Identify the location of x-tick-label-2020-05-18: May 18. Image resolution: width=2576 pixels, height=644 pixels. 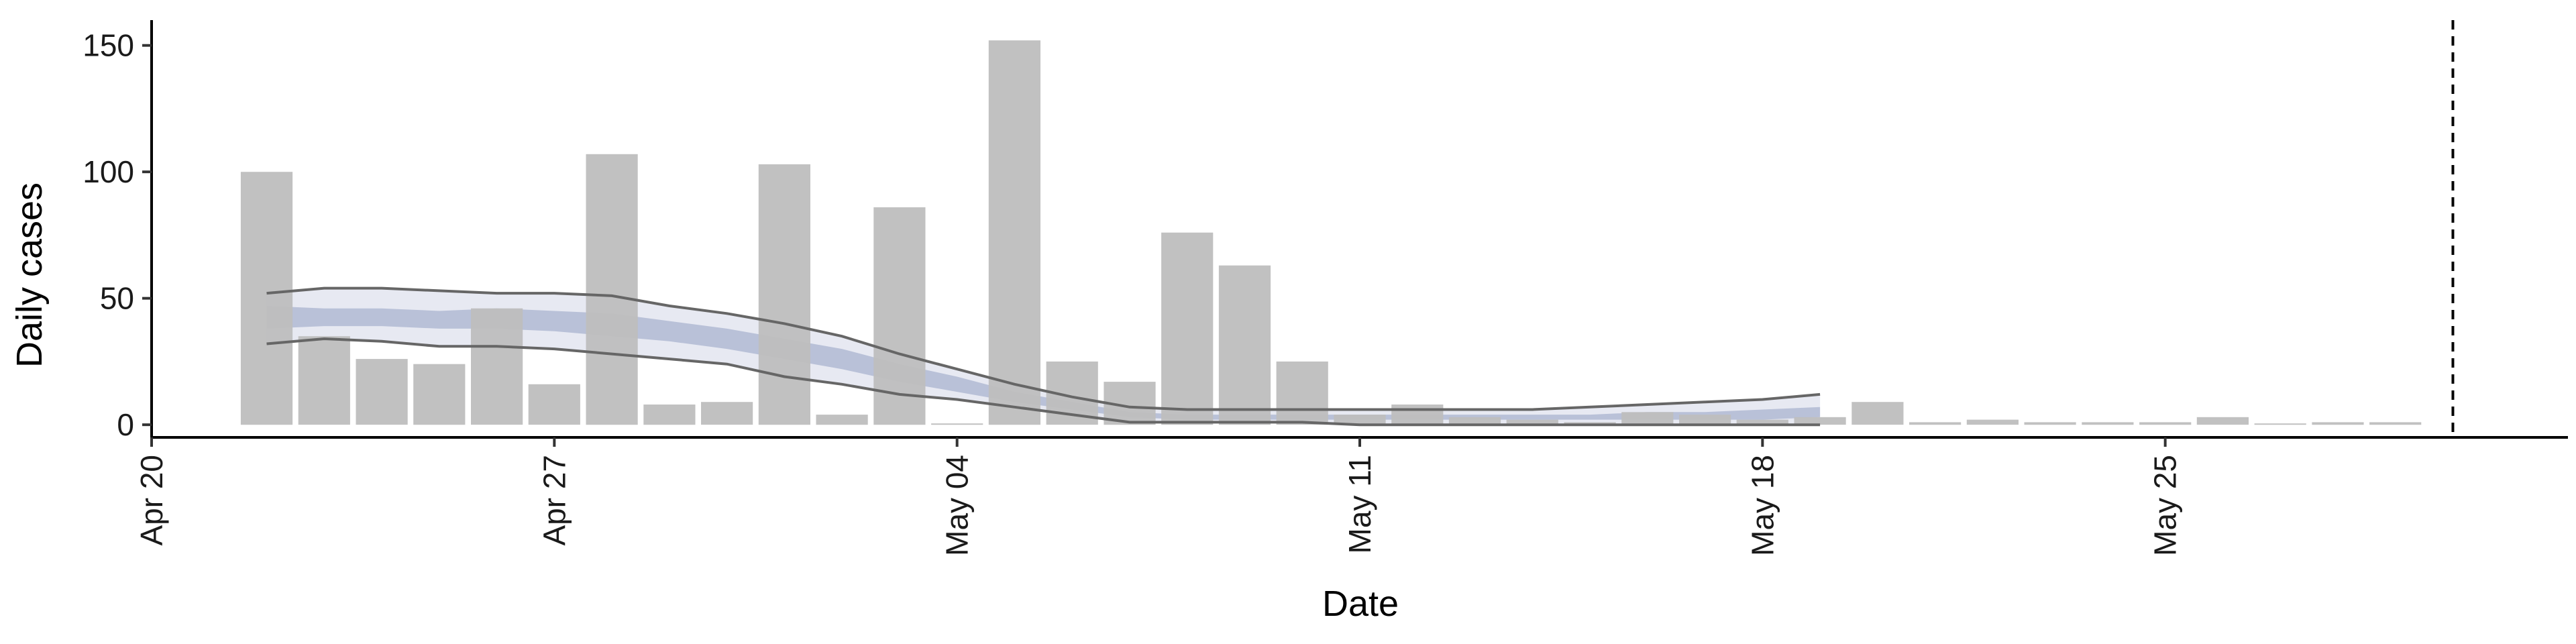
(1762, 505).